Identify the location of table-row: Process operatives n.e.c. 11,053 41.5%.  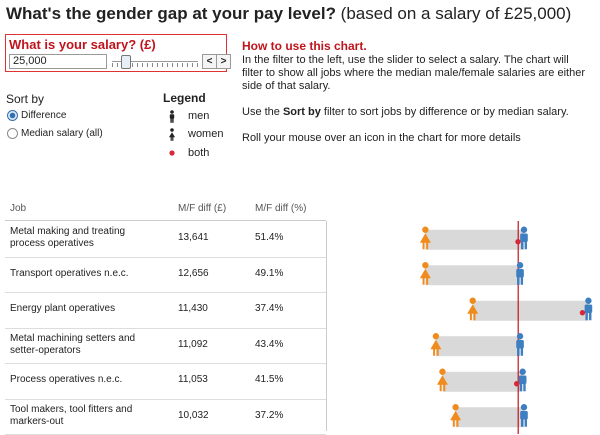
(300, 381).